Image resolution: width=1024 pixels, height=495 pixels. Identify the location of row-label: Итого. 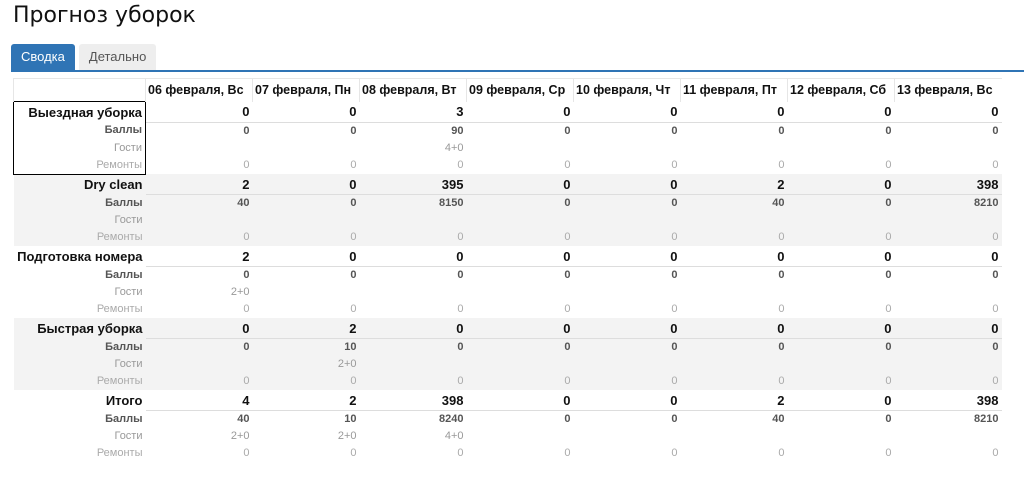
(124, 400).